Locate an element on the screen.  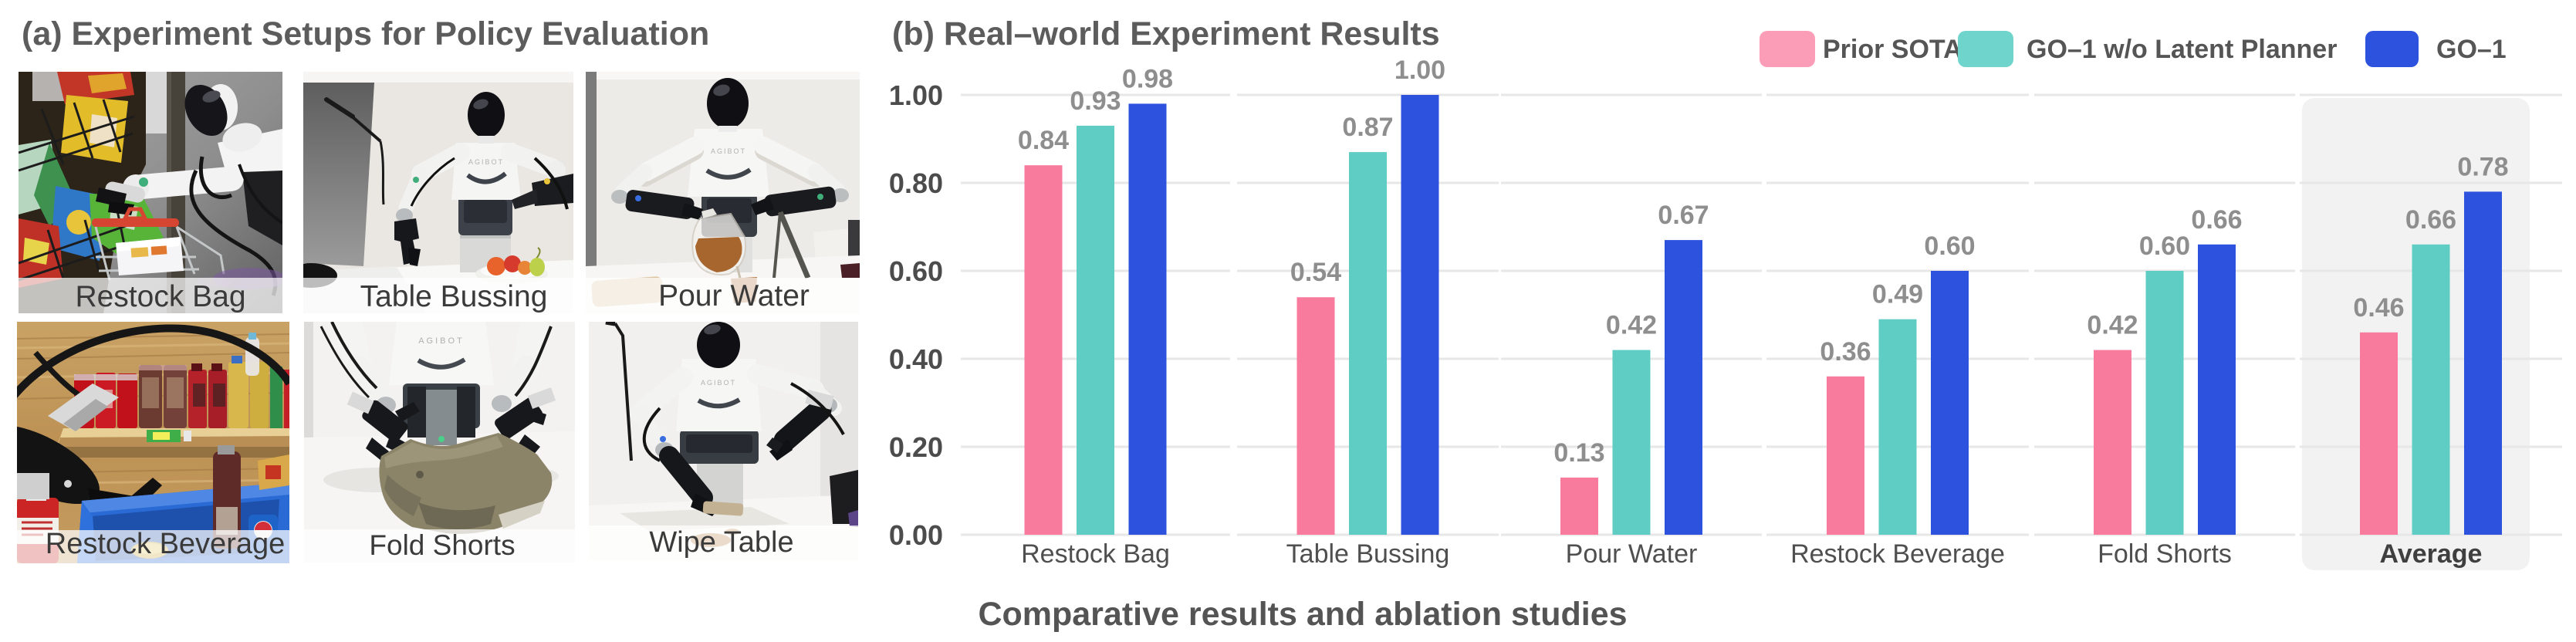
svg-text: Prior SOTA is located at coordinates (1893, 49).